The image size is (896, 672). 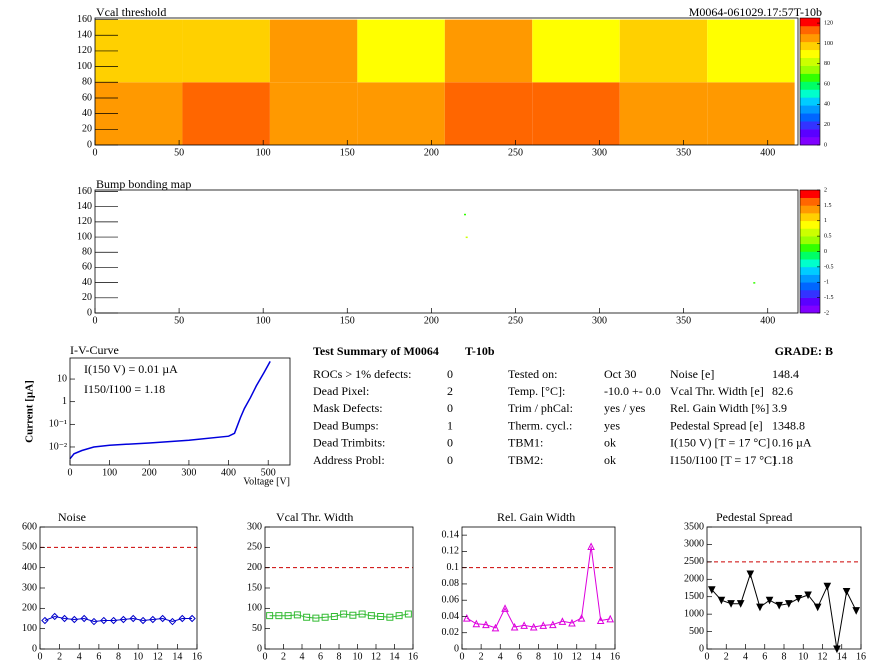 I want to click on summary-label: Temp. [°C]:, so click(x=536, y=391).